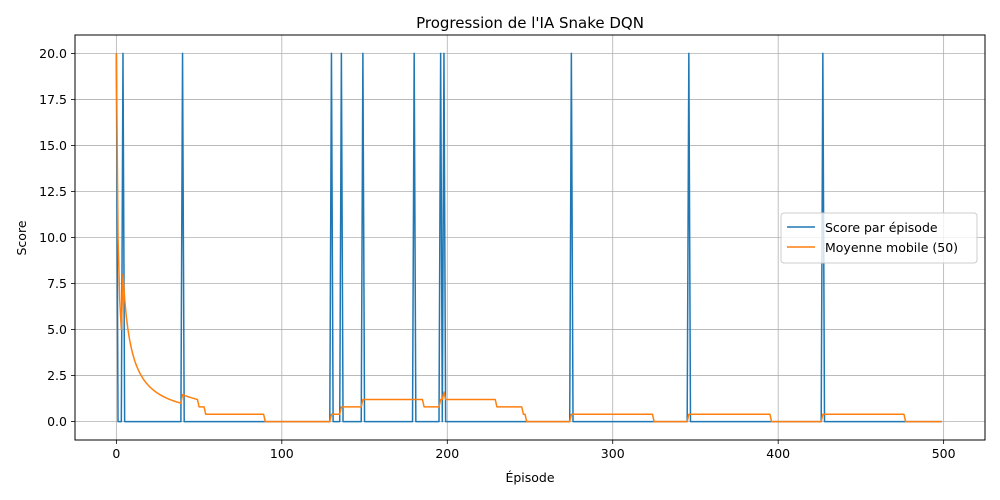 This screenshot has height=500, width=1000. I want to click on legend-label-moving-average: Moyenne mobile (50), so click(891, 247).